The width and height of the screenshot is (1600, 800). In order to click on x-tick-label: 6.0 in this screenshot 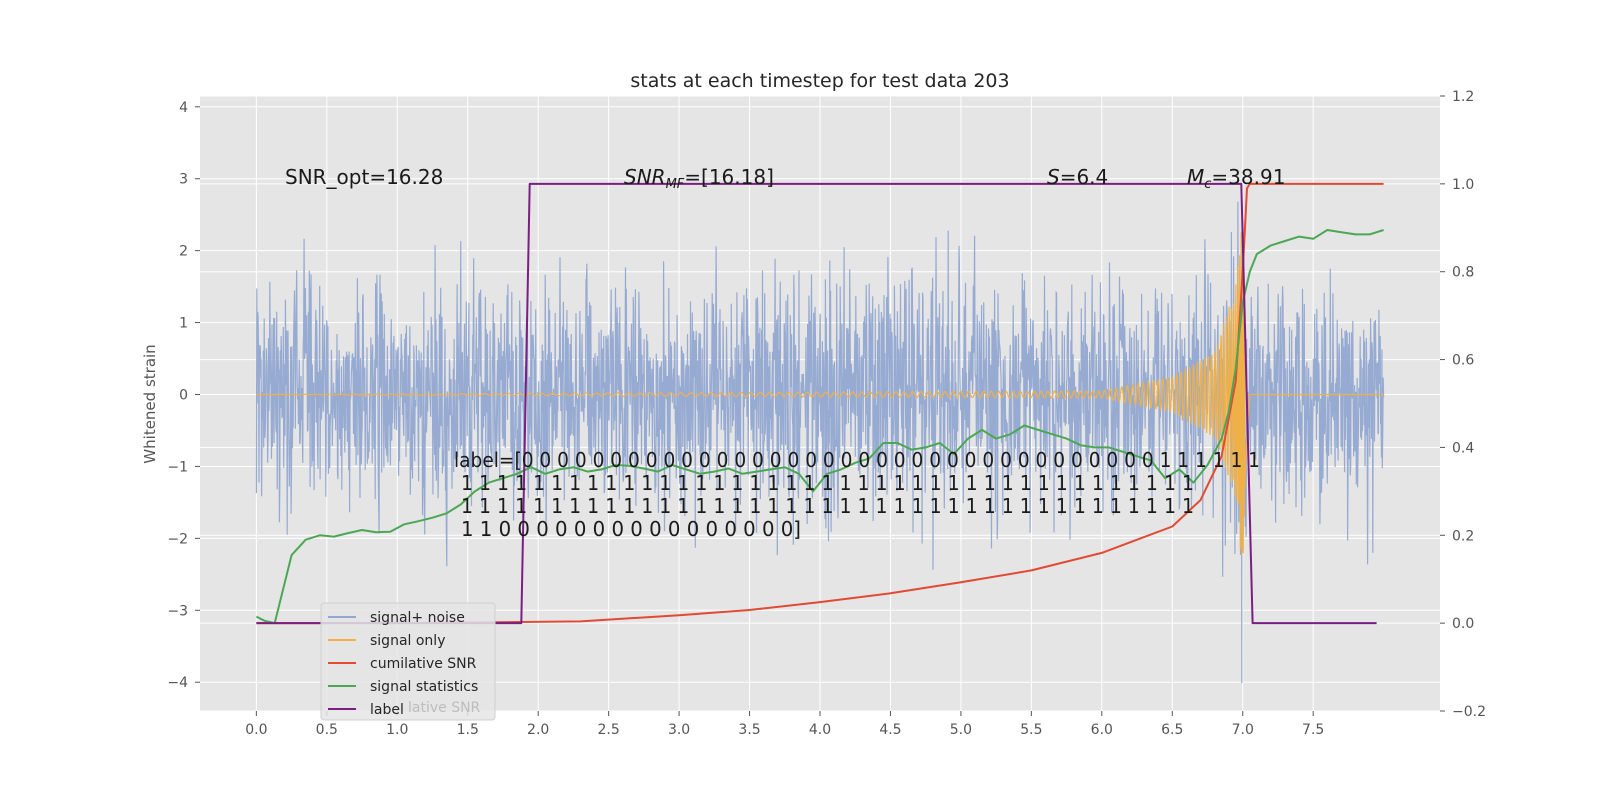, I will do `click(1102, 730)`.